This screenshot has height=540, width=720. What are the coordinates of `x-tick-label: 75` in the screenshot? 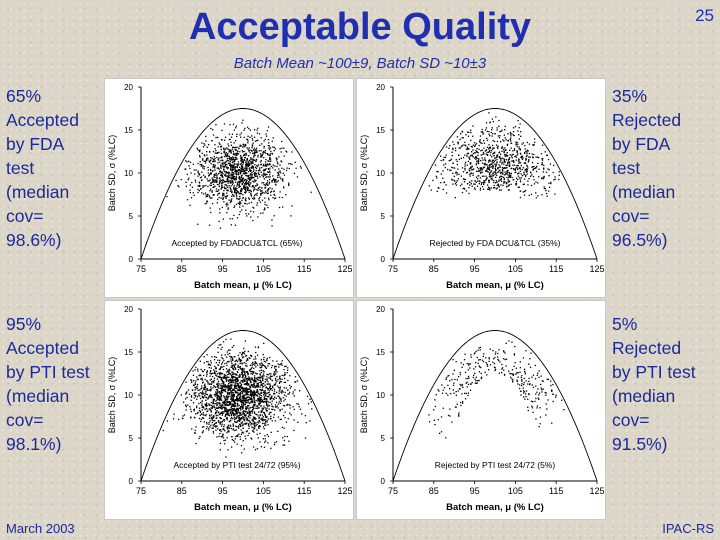 It's located at (141, 269).